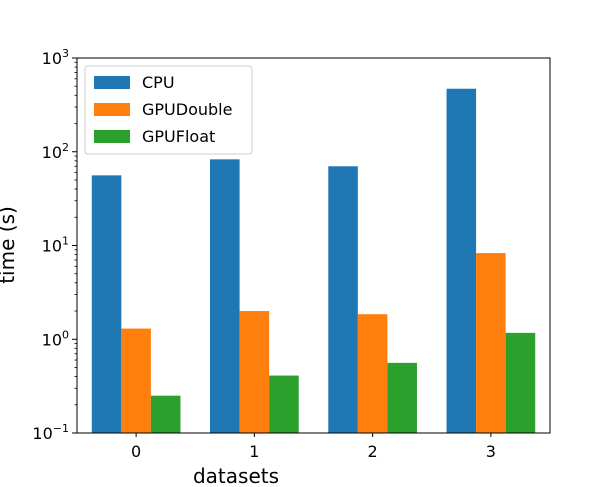 This screenshot has height=487, width=611. Describe the element at coordinates (236, 475) in the screenshot. I see `x-axis-label: datasets` at that location.